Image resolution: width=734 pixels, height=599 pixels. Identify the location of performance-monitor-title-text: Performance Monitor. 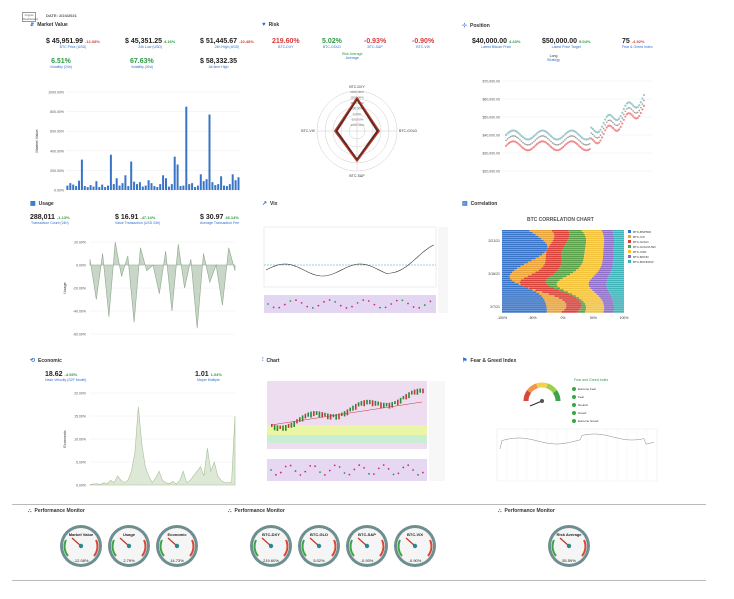
(59, 511).